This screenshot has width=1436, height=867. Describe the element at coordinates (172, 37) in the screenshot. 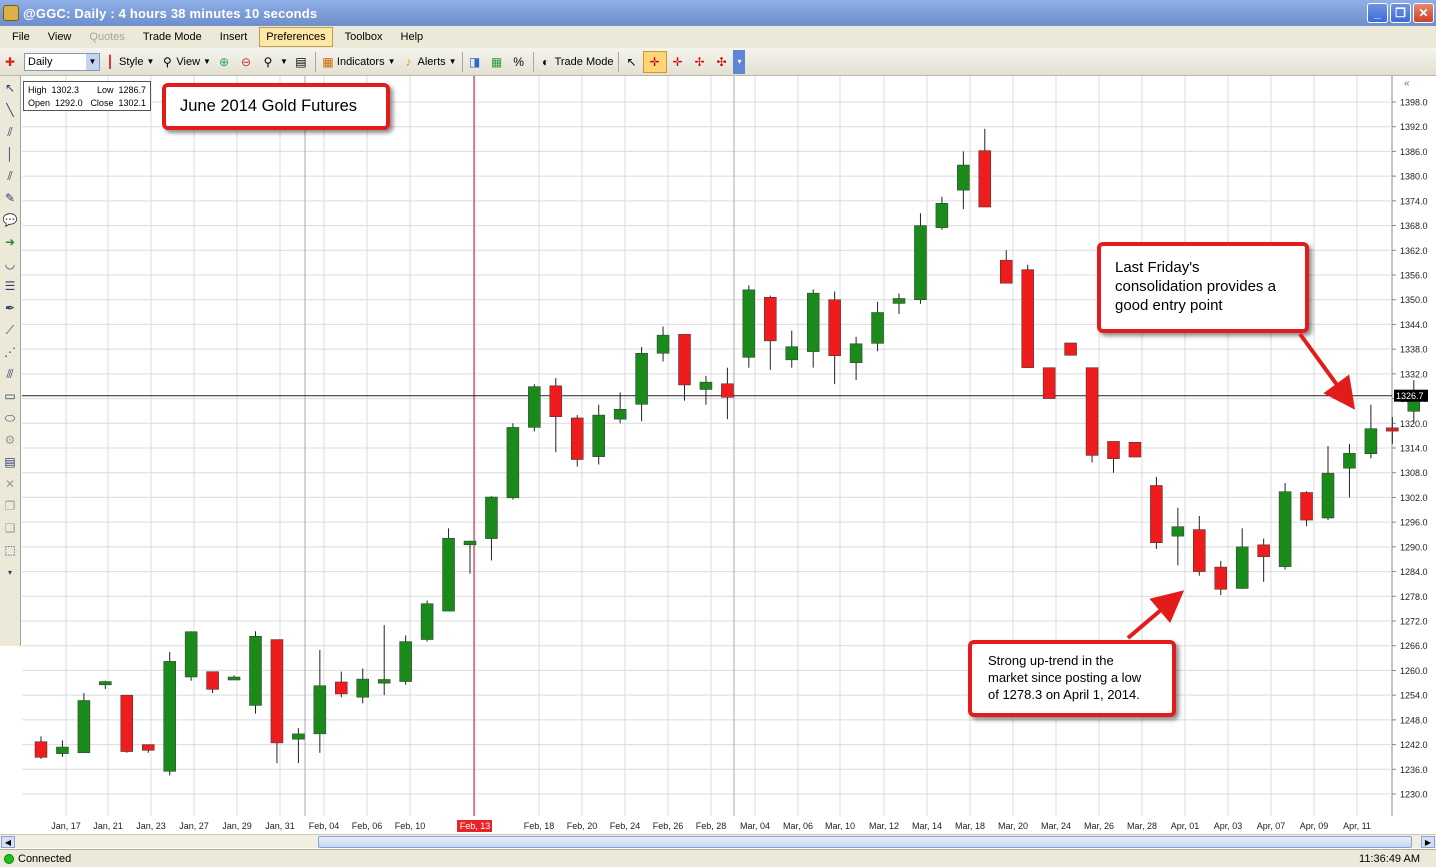

I see `menu-trade-mode: Trade Mode` at that location.